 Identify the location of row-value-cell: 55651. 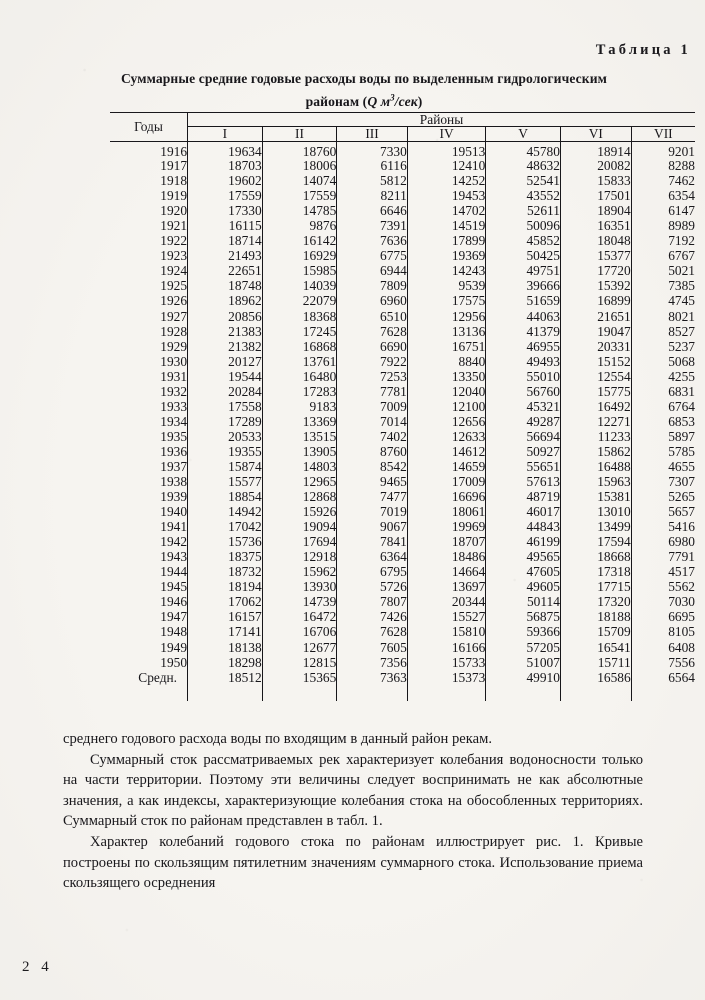
(523, 467).